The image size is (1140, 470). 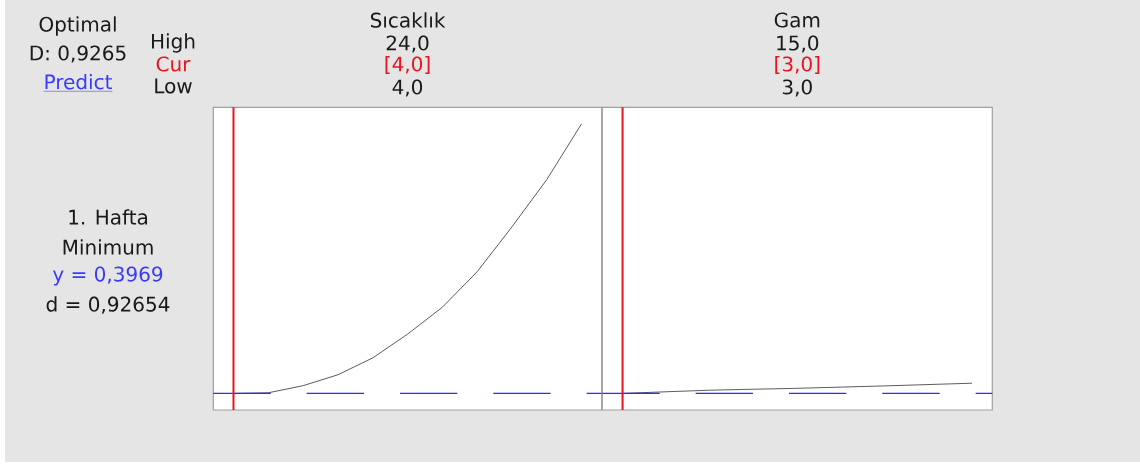 What do you see at coordinates (78, 81) in the screenshot?
I see `text: Predict` at bounding box center [78, 81].